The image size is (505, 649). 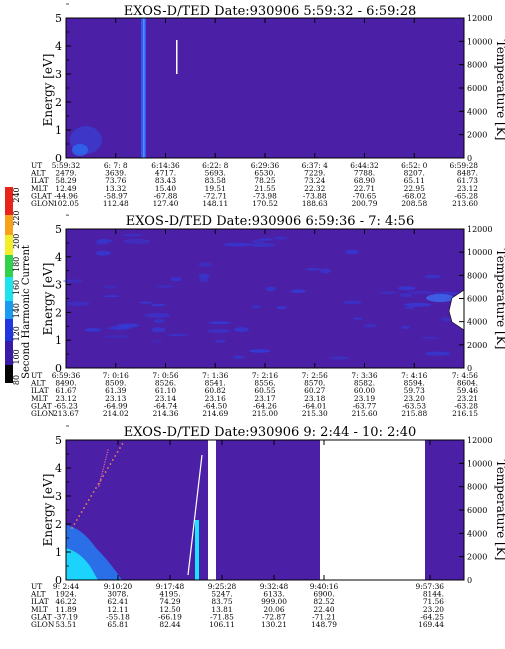 I want to click on table-cell: 83.75, so click(x=221, y=601).